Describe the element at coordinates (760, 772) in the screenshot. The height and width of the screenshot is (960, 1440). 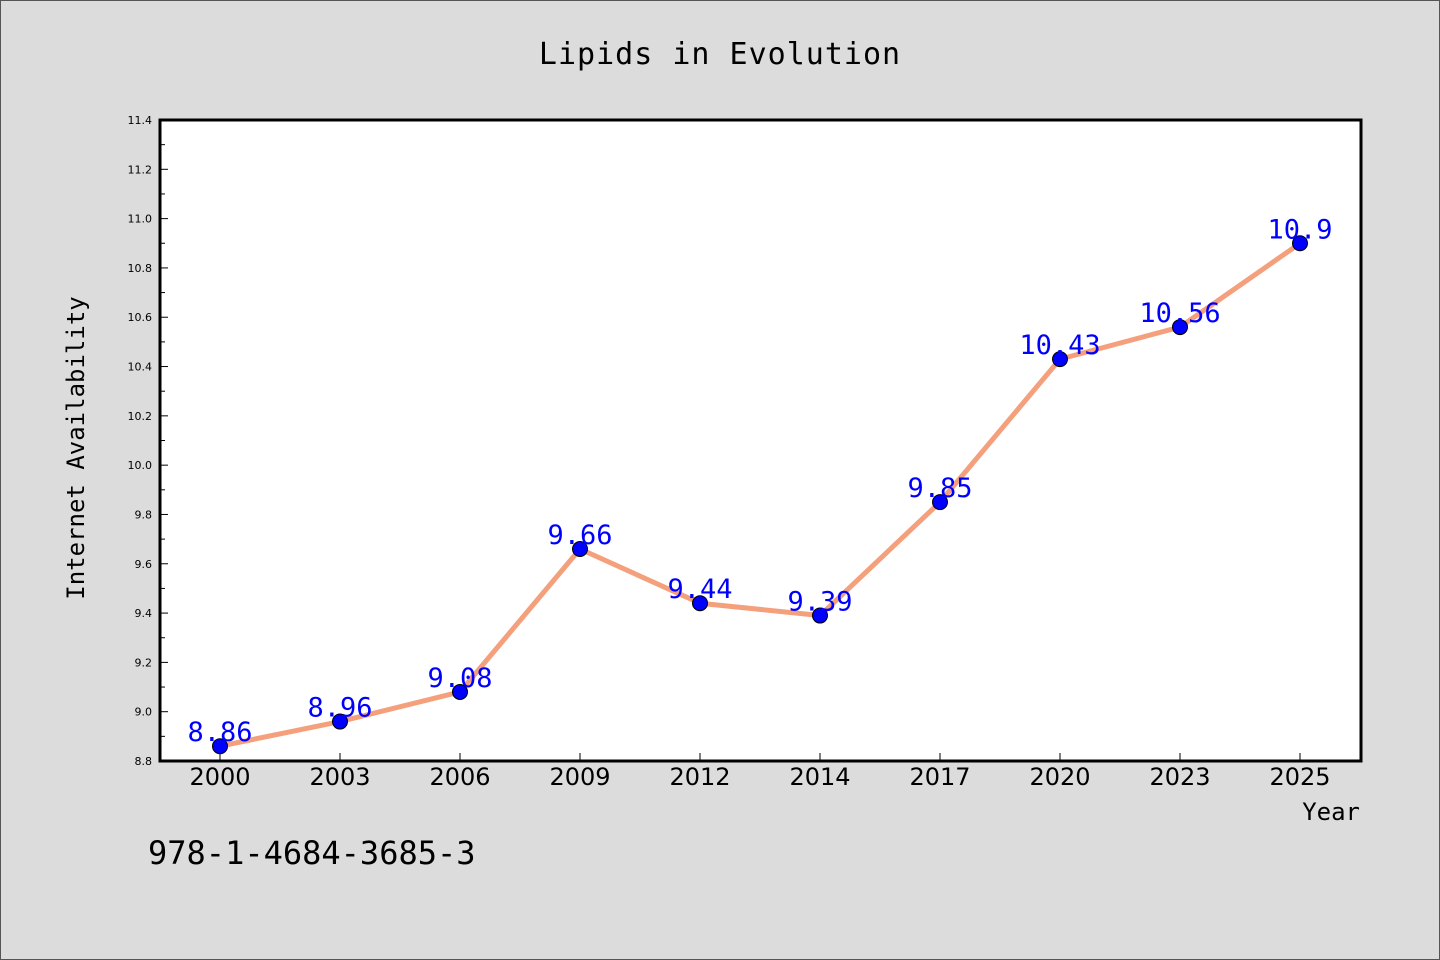
I see `x-axis: 2000 2003 2006 2009 2012 2014 2017 2020 2023 2025` at that location.